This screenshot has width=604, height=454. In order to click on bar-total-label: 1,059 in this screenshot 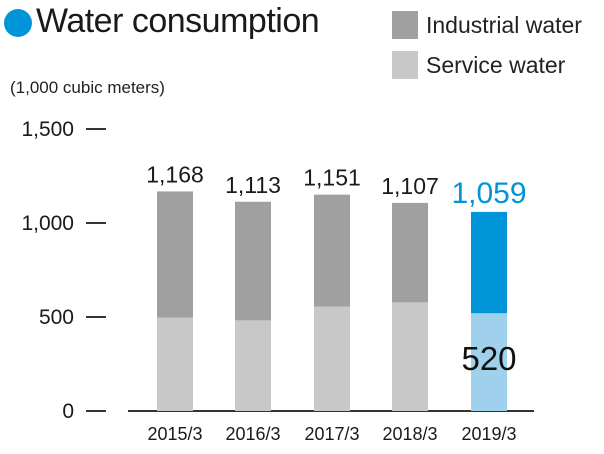, I will do `click(488, 193)`.